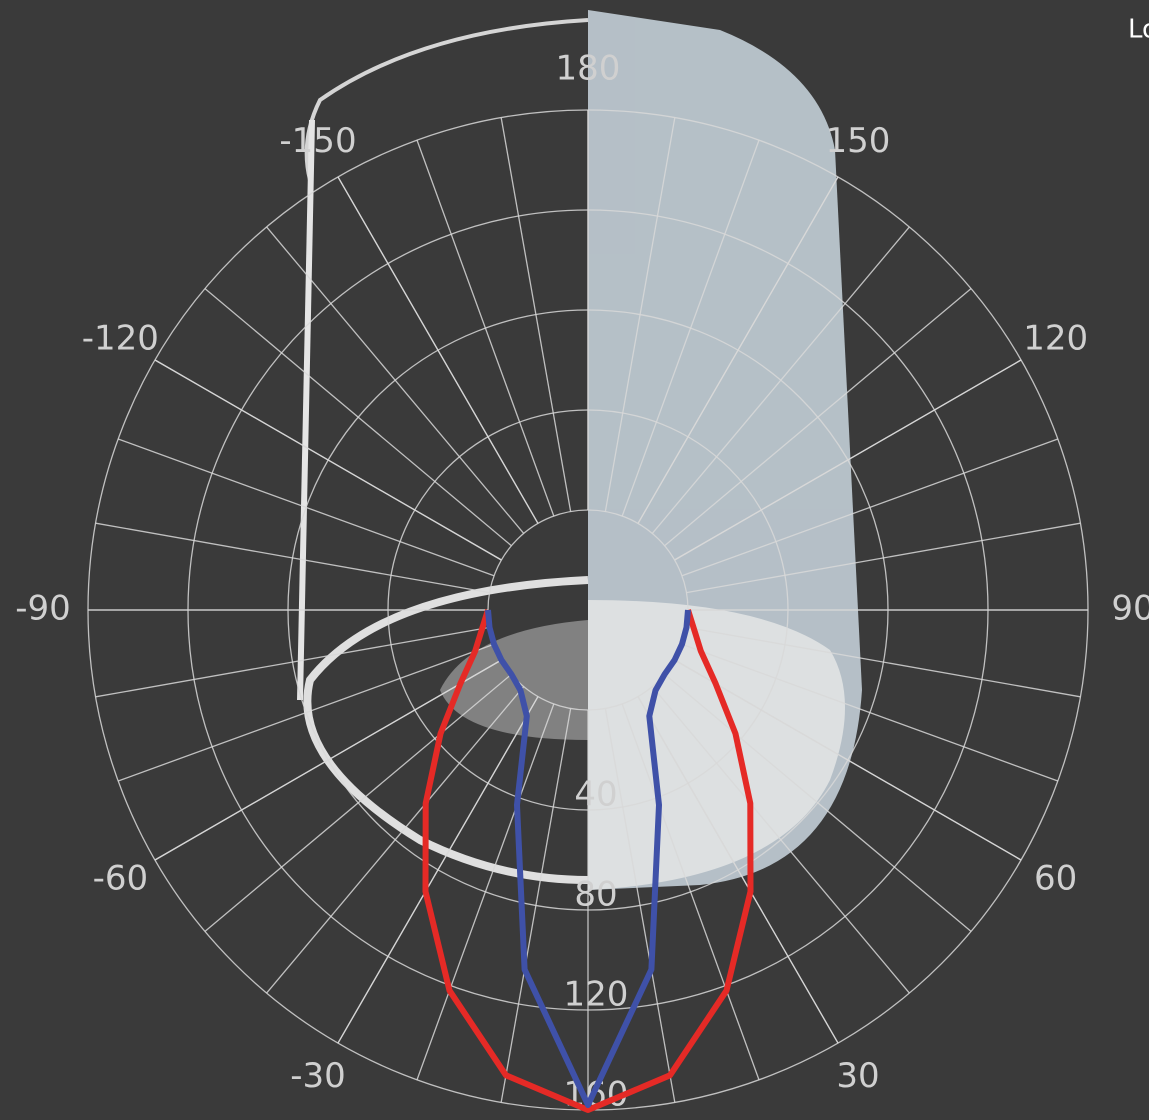 Image resolution: width=1149 pixels, height=1120 pixels. What do you see at coordinates (857, 1076) in the screenshot?
I see `theta-tick-label: 30` at bounding box center [857, 1076].